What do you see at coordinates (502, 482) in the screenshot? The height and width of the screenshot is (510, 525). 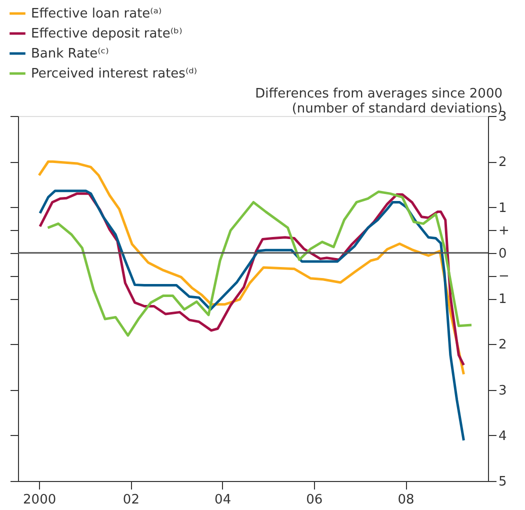 I see `y-tick-label: 5` at bounding box center [502, 482].